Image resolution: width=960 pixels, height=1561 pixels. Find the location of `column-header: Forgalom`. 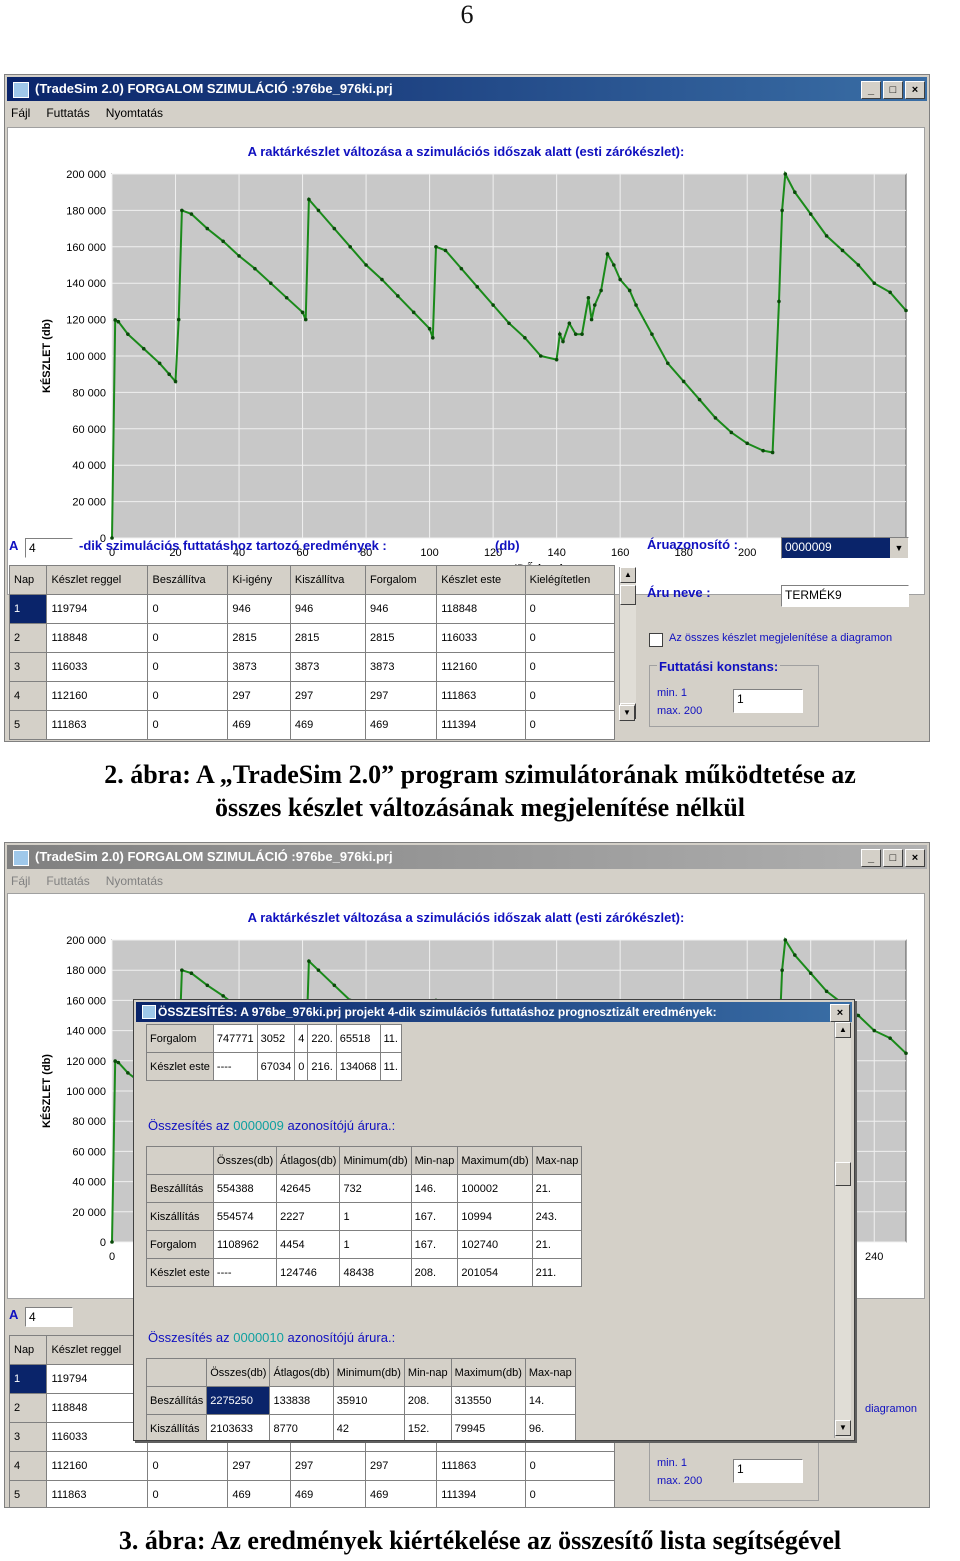

column-header: Forgalom is located at coordinates (401, 580).